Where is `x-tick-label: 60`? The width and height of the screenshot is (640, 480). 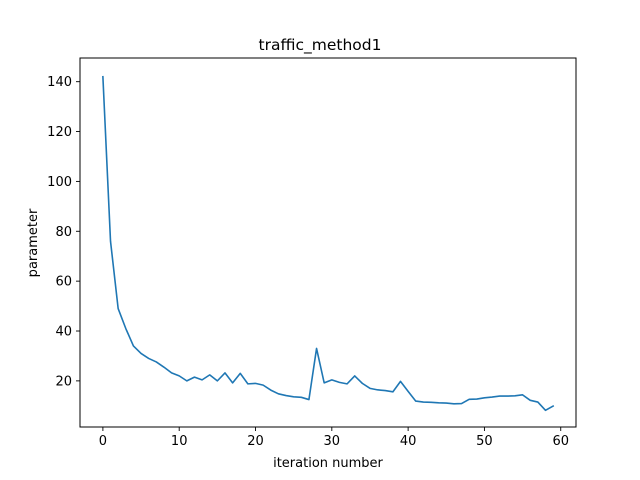
x-tick-label: 60 is located at coordinates (560, 441).